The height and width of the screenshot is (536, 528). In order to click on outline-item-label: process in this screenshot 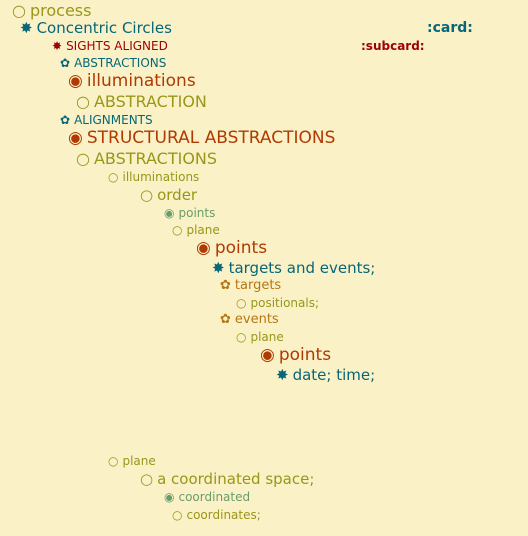, I will do `click(60, 10)`.